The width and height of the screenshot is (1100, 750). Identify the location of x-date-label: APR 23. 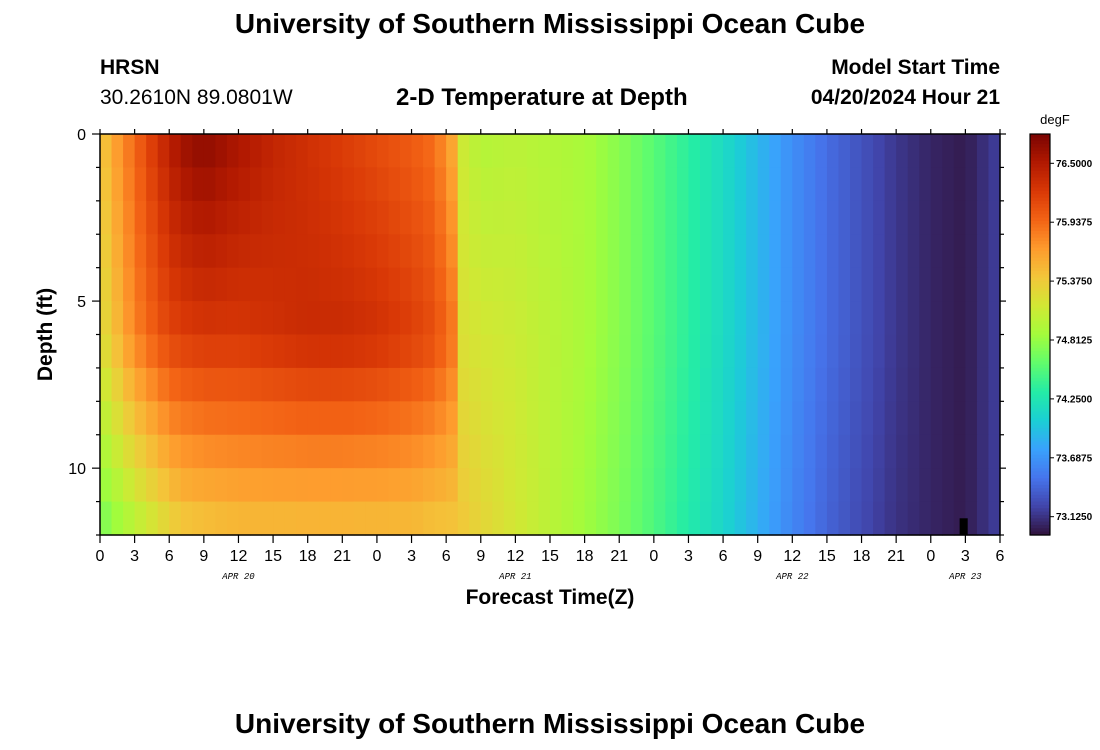
(965, 577).